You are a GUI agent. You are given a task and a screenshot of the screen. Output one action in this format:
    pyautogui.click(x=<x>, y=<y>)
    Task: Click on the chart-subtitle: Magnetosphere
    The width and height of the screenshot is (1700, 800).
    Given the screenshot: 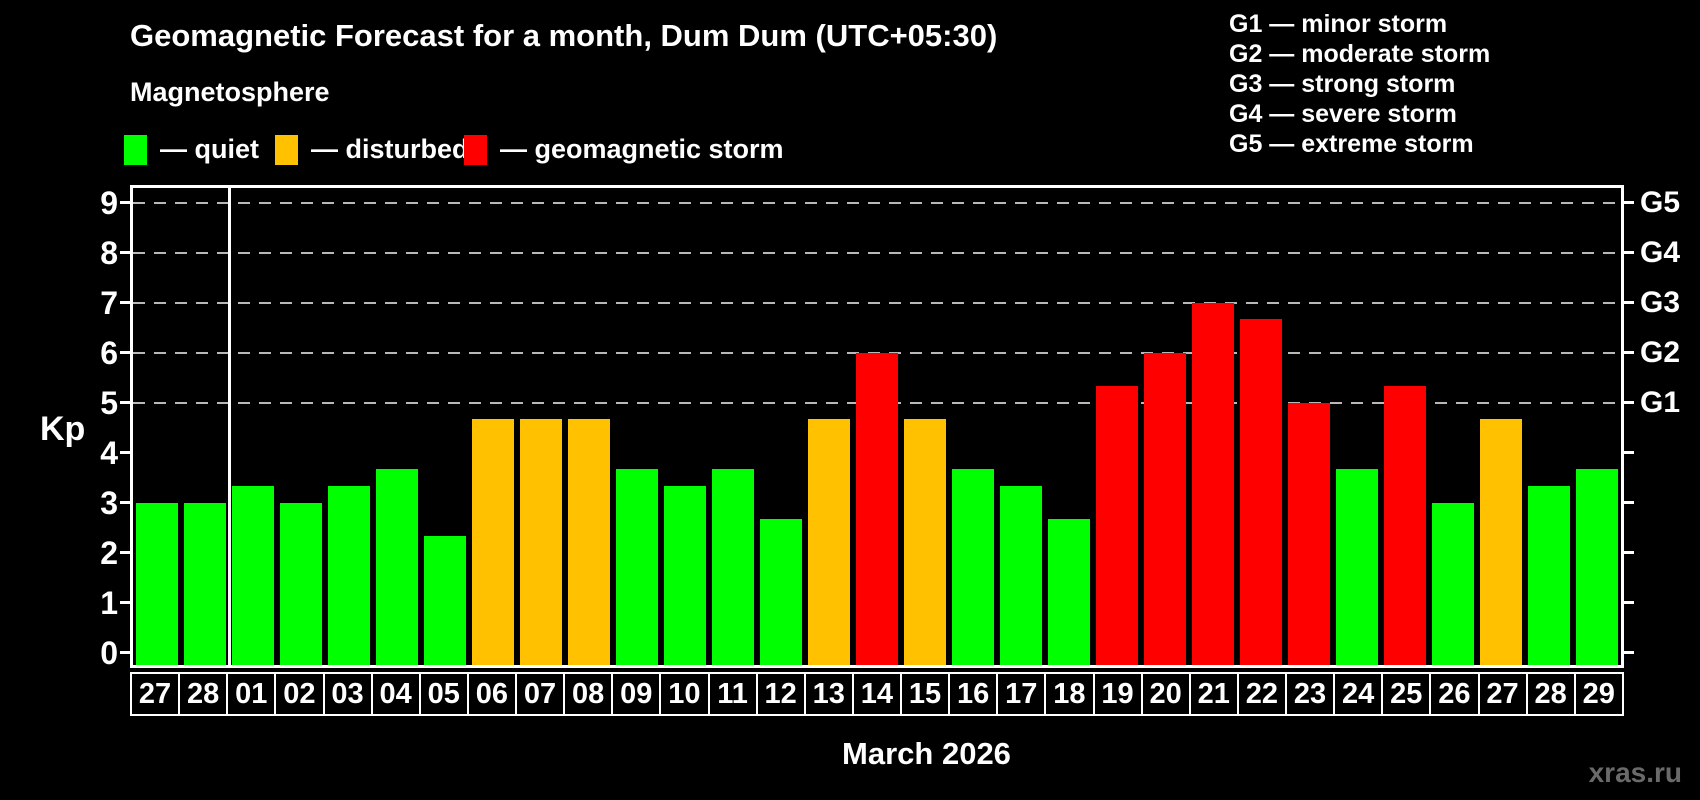 What is the action you would take?
    pyautogui.click(x=230, y=92)
    